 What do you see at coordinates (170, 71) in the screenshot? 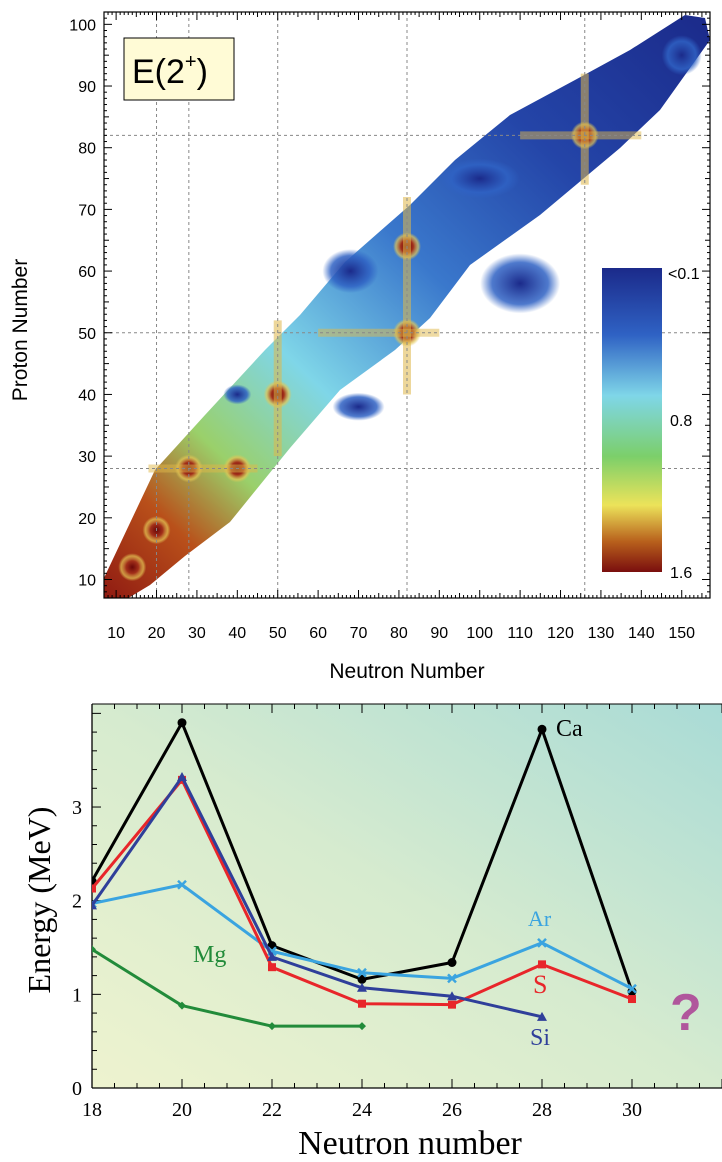
I see `heatmap-title: E(2+)` at bounding box center [170, 71].